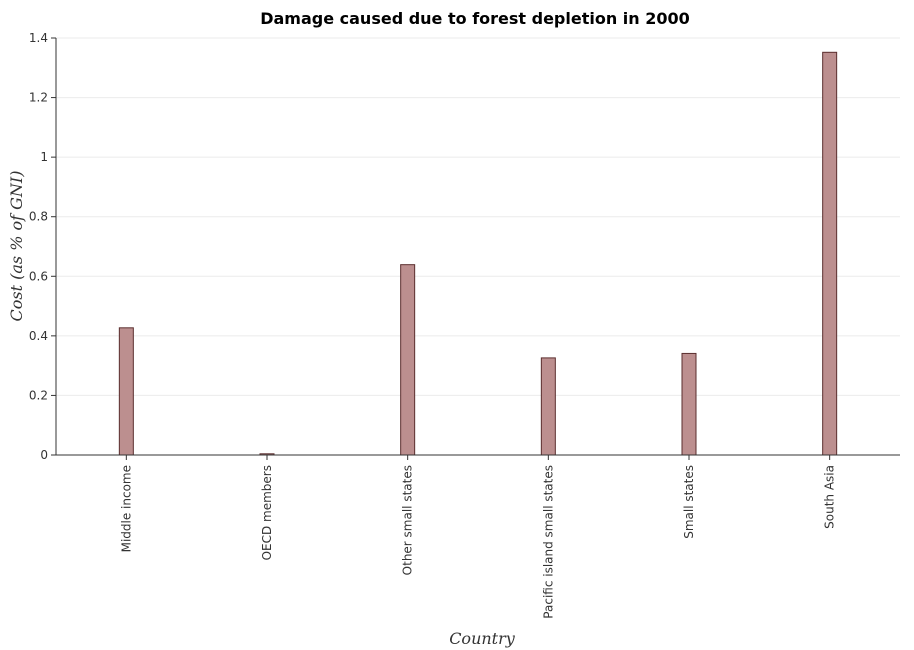  I want to click on y-tick-label: 1, so click(44, 157).